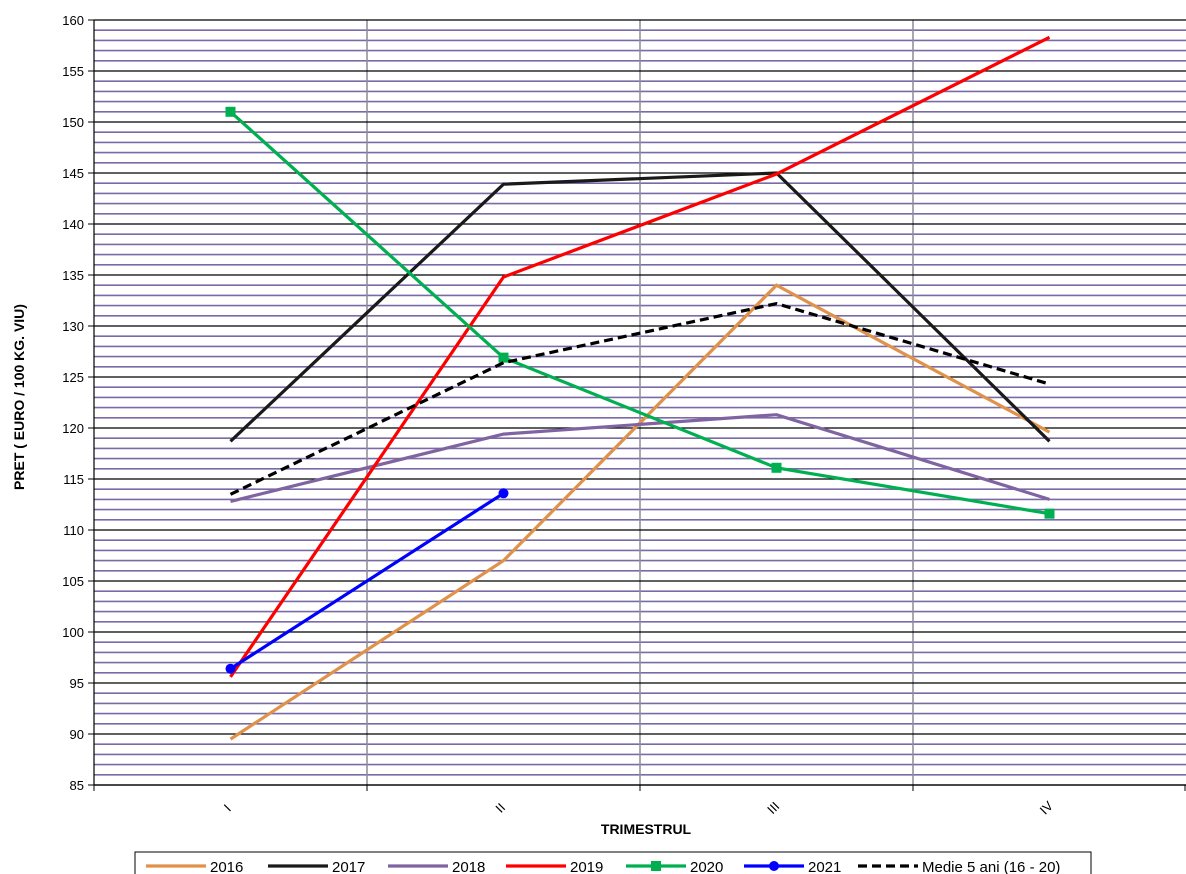  Describe the element at coordinates (73, 581) in the screenshot. I see `y-tick-label: 105` at that location.